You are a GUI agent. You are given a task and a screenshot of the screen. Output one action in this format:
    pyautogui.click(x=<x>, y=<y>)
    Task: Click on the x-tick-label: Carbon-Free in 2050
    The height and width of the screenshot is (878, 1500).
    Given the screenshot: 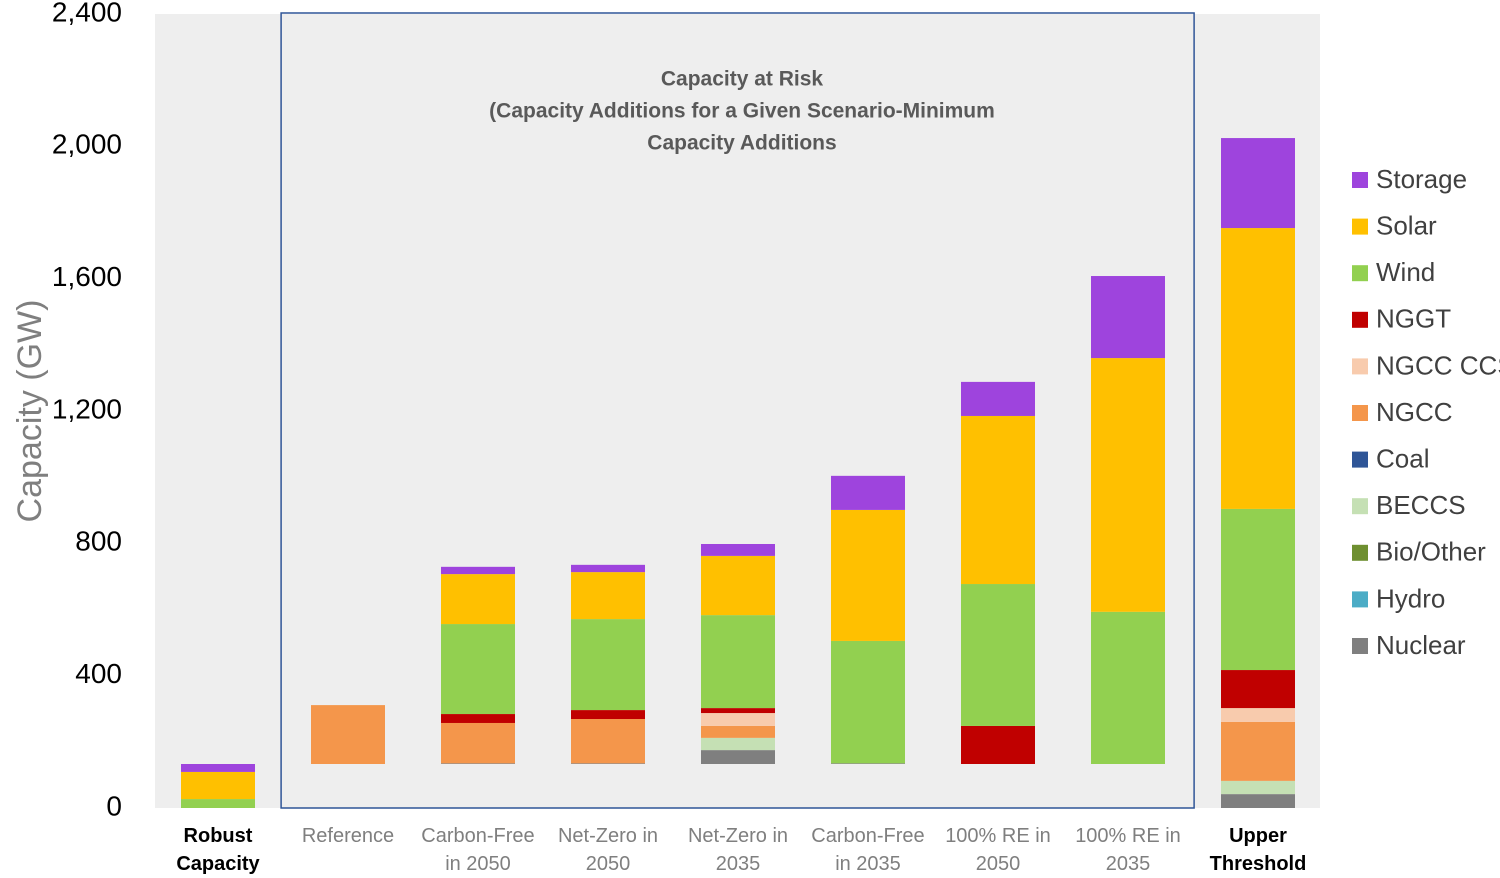 What is the action you would take?
    pyautogui.click(x=478, y=850)
    